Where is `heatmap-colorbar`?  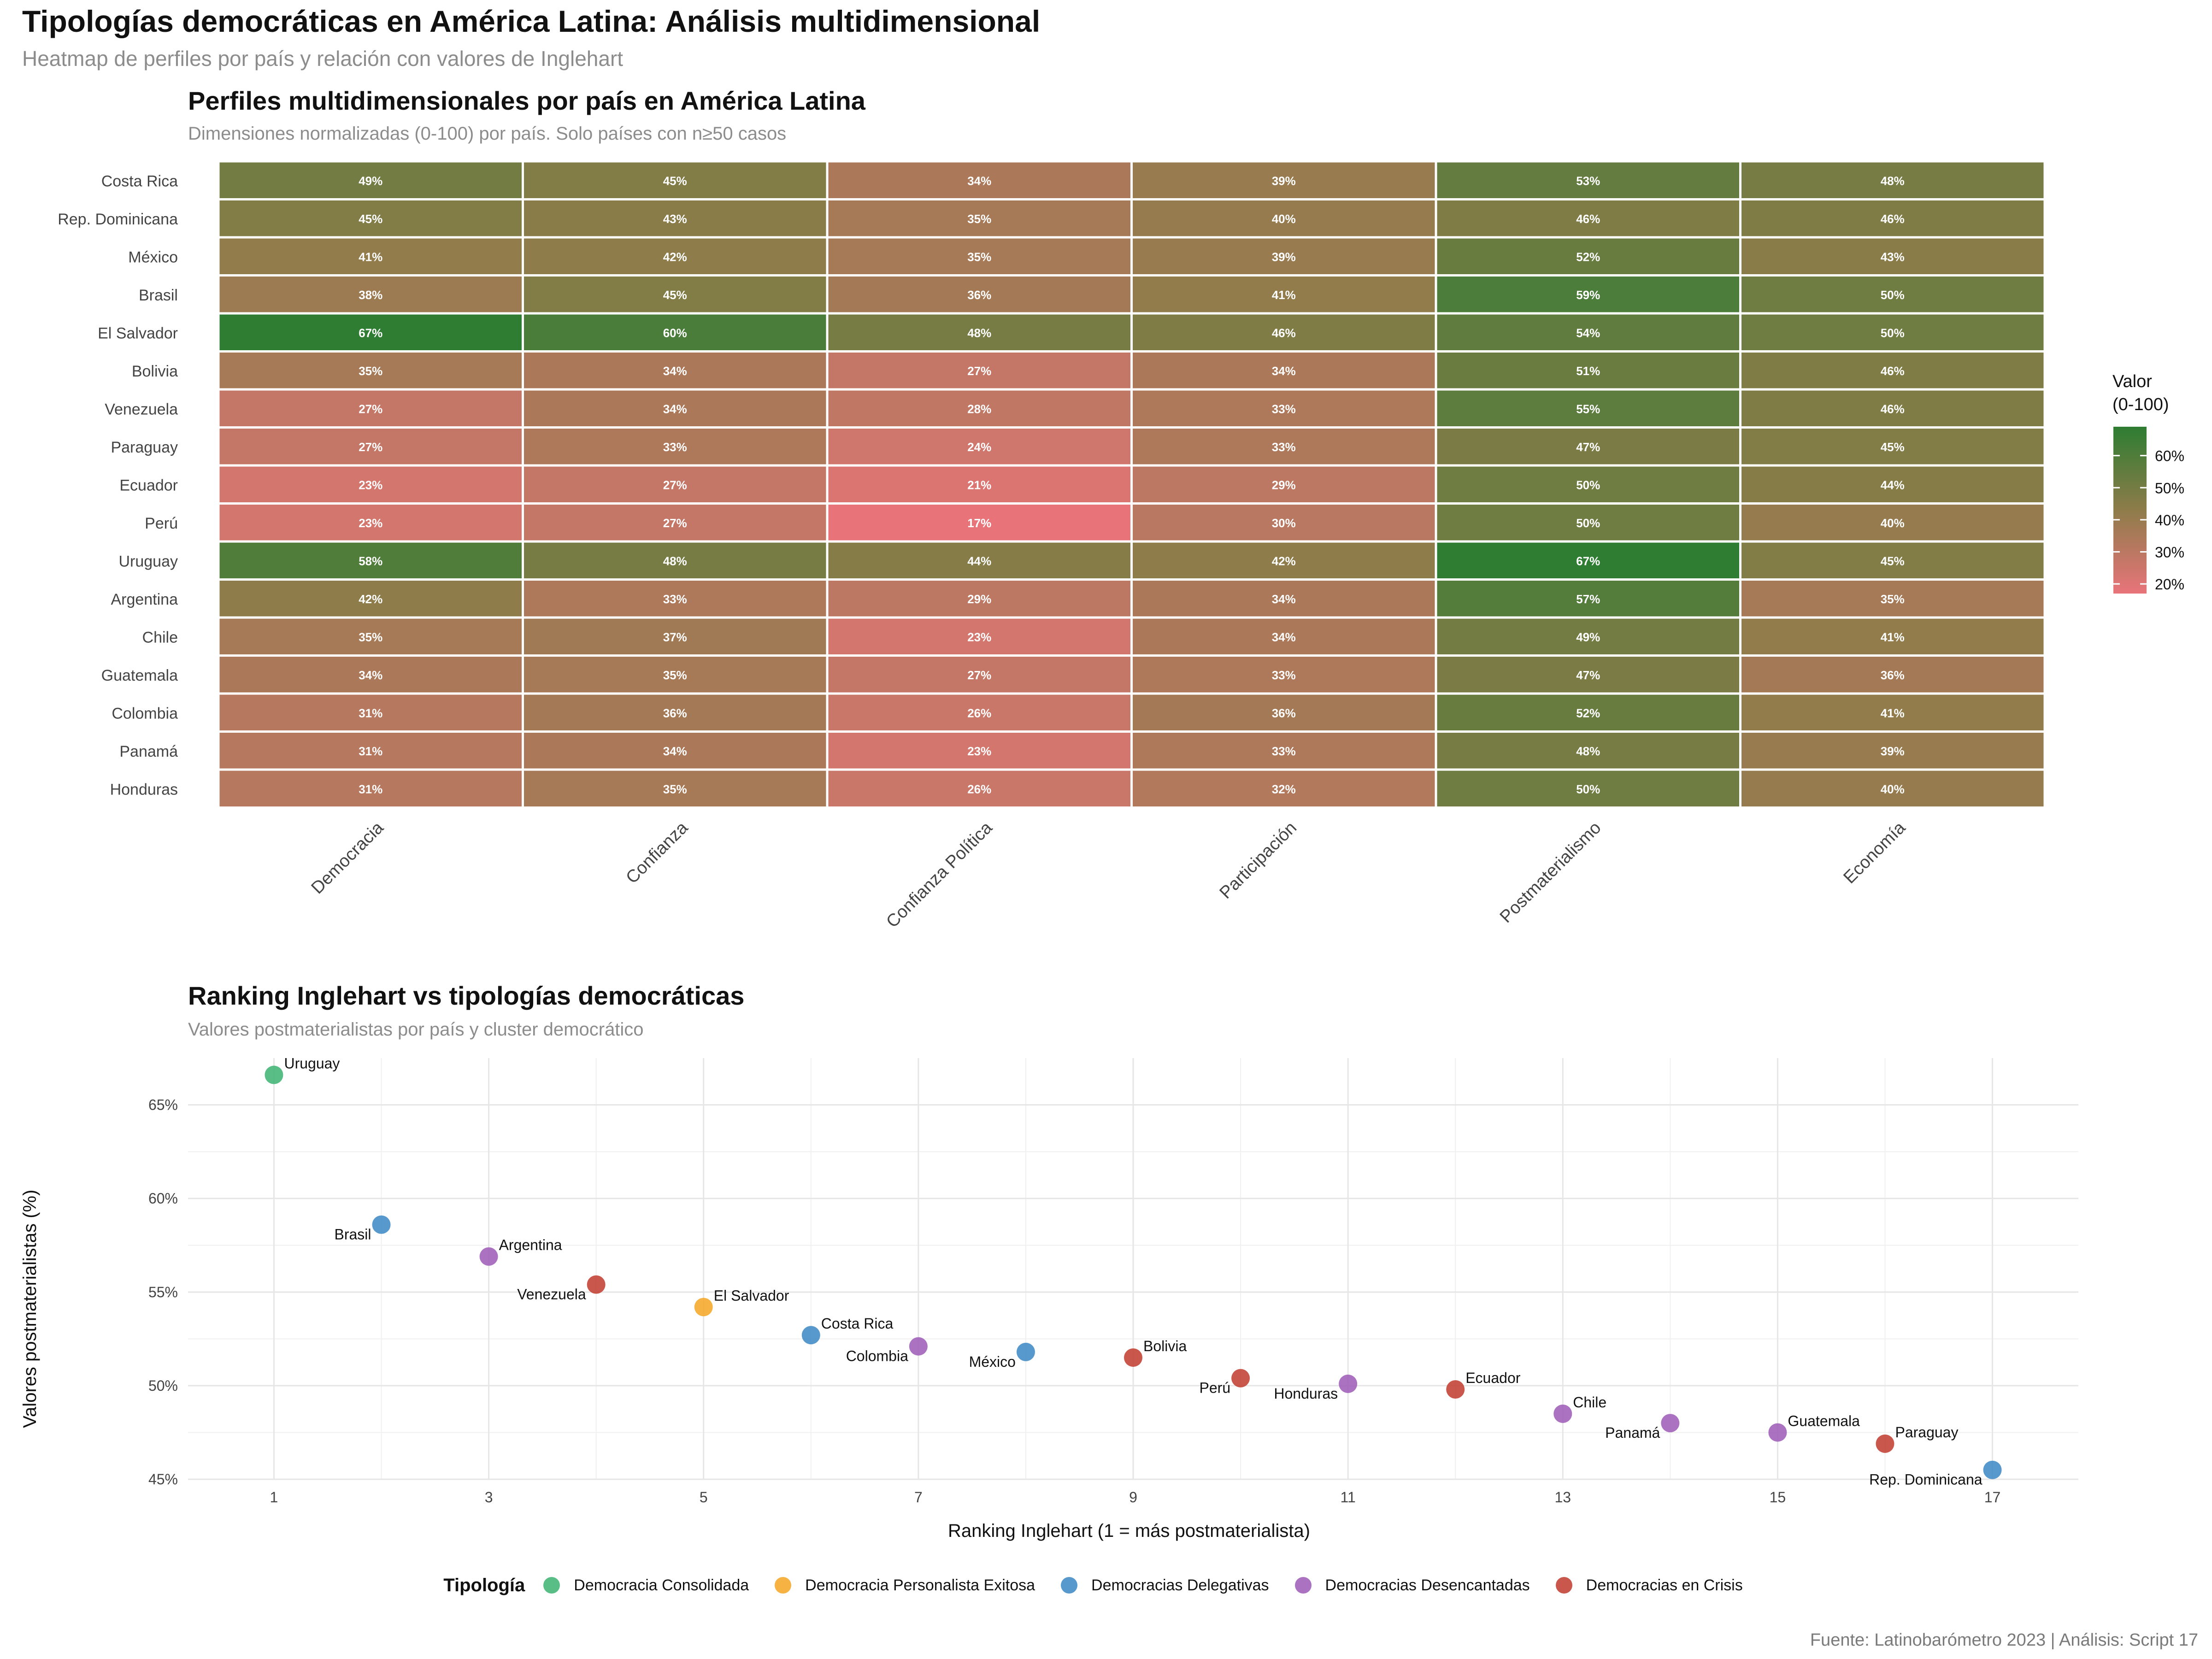 heatmap-colorbar is located at coordinates (2130, 510).